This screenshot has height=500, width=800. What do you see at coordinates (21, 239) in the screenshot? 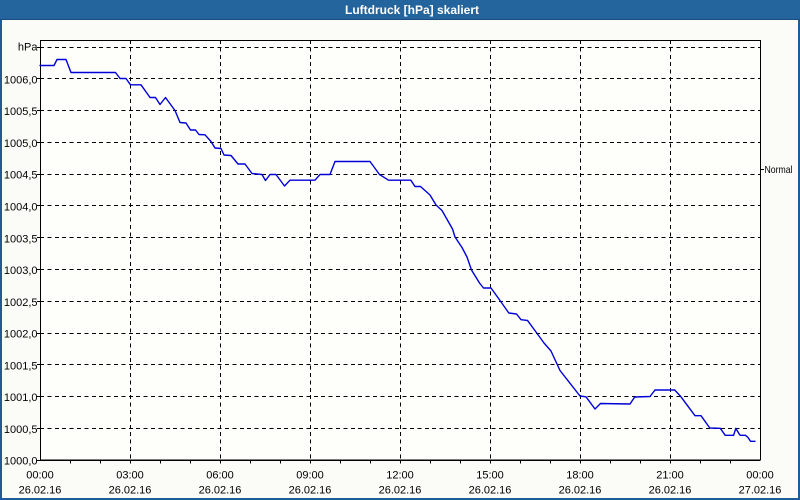
I see `svg-text: 1003,5` at bounding box center [21, 239].